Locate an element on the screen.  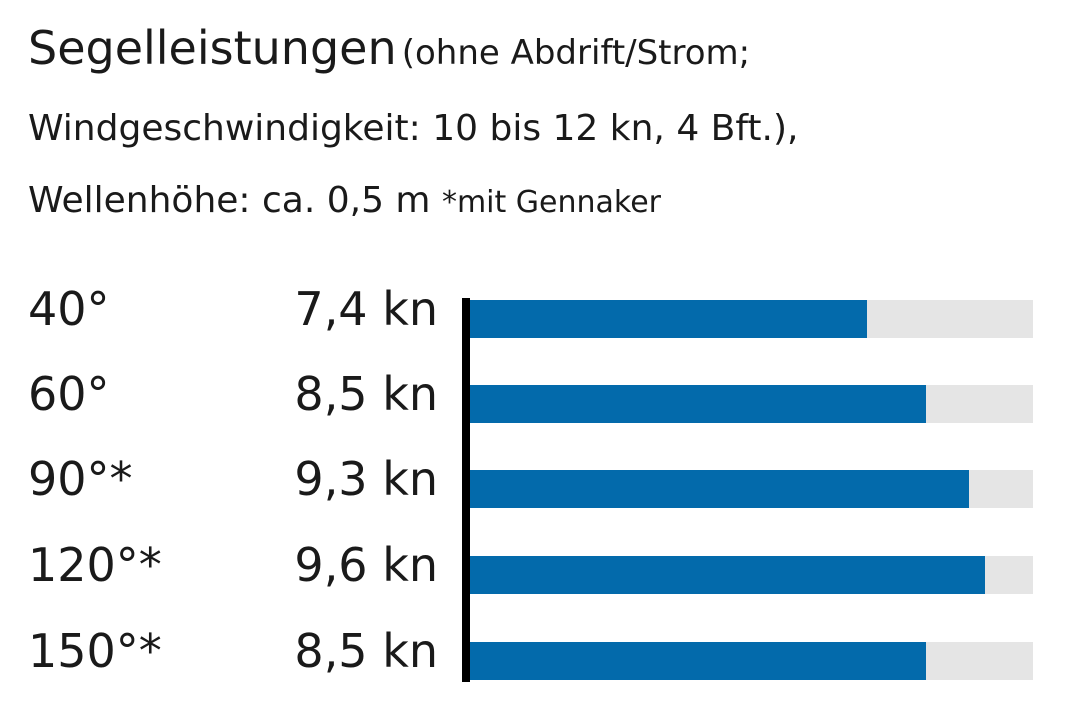
chart-title: Segelleistungen is located at coordinates (212, 48).